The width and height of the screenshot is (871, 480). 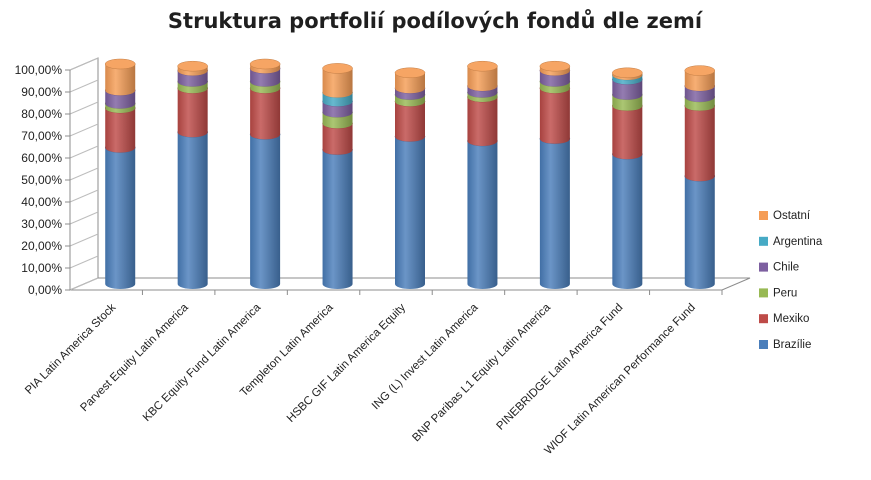 What do you see at coordinates (41, 136) in the screenshot?
I see `y-tick-label: 70,00%` at bounding box center [41, 136].